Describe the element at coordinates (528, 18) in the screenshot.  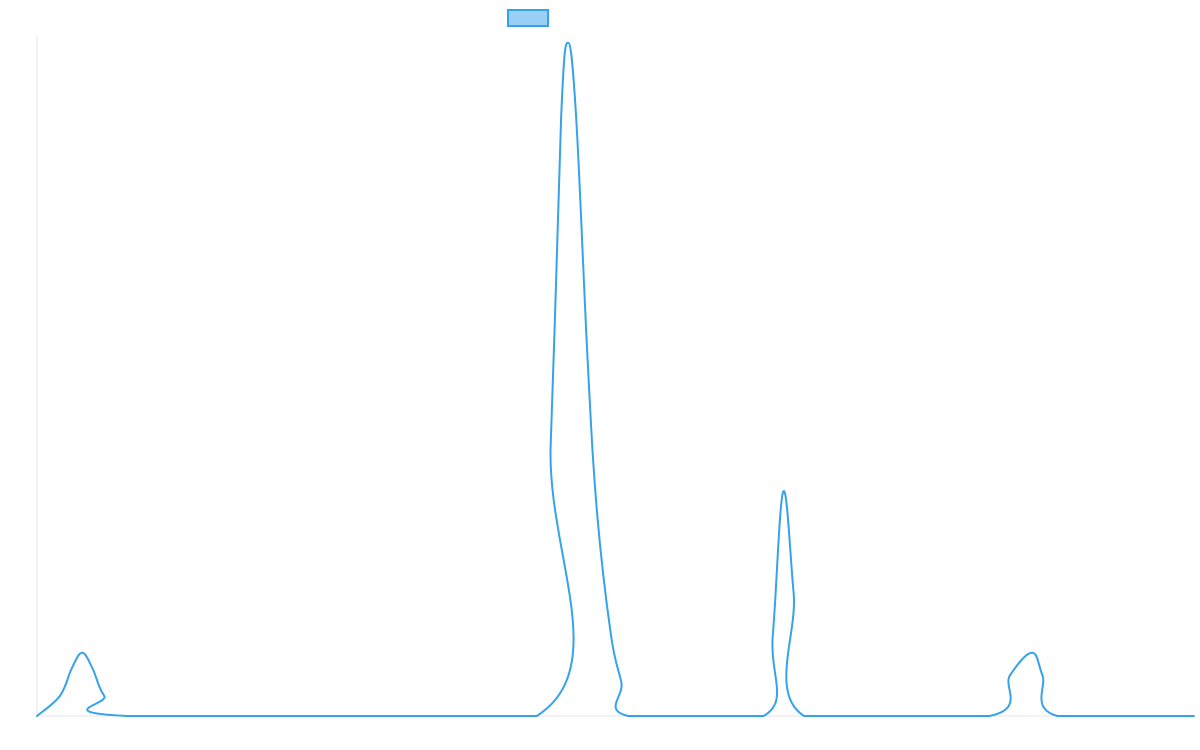
I see `legend-swatch` at that location.